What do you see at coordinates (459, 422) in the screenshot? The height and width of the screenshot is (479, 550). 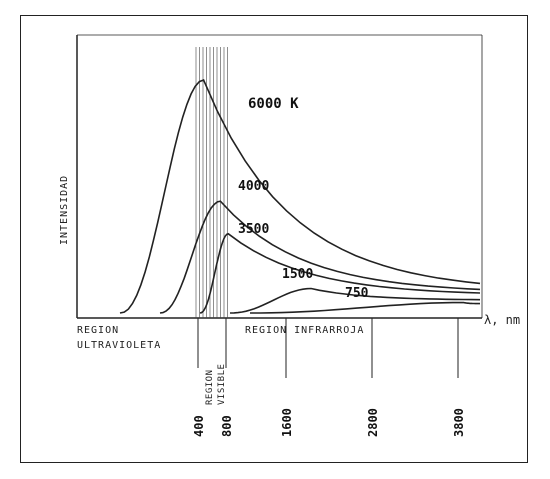 I see `x-tick-label: 3800` at bounding box center [459, 422].